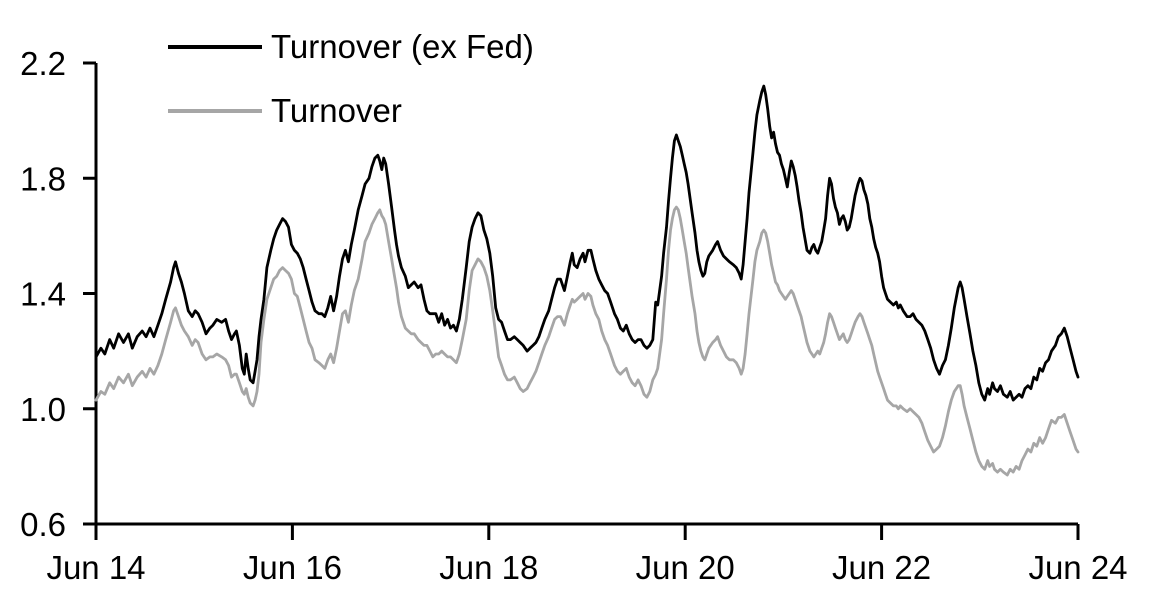 This screenshot has height=597, width=1152. What do you see at coordinates (43, 178) in the screenshot?
I see `y-tick-label: 1.8` at bounding box center [43, 178].